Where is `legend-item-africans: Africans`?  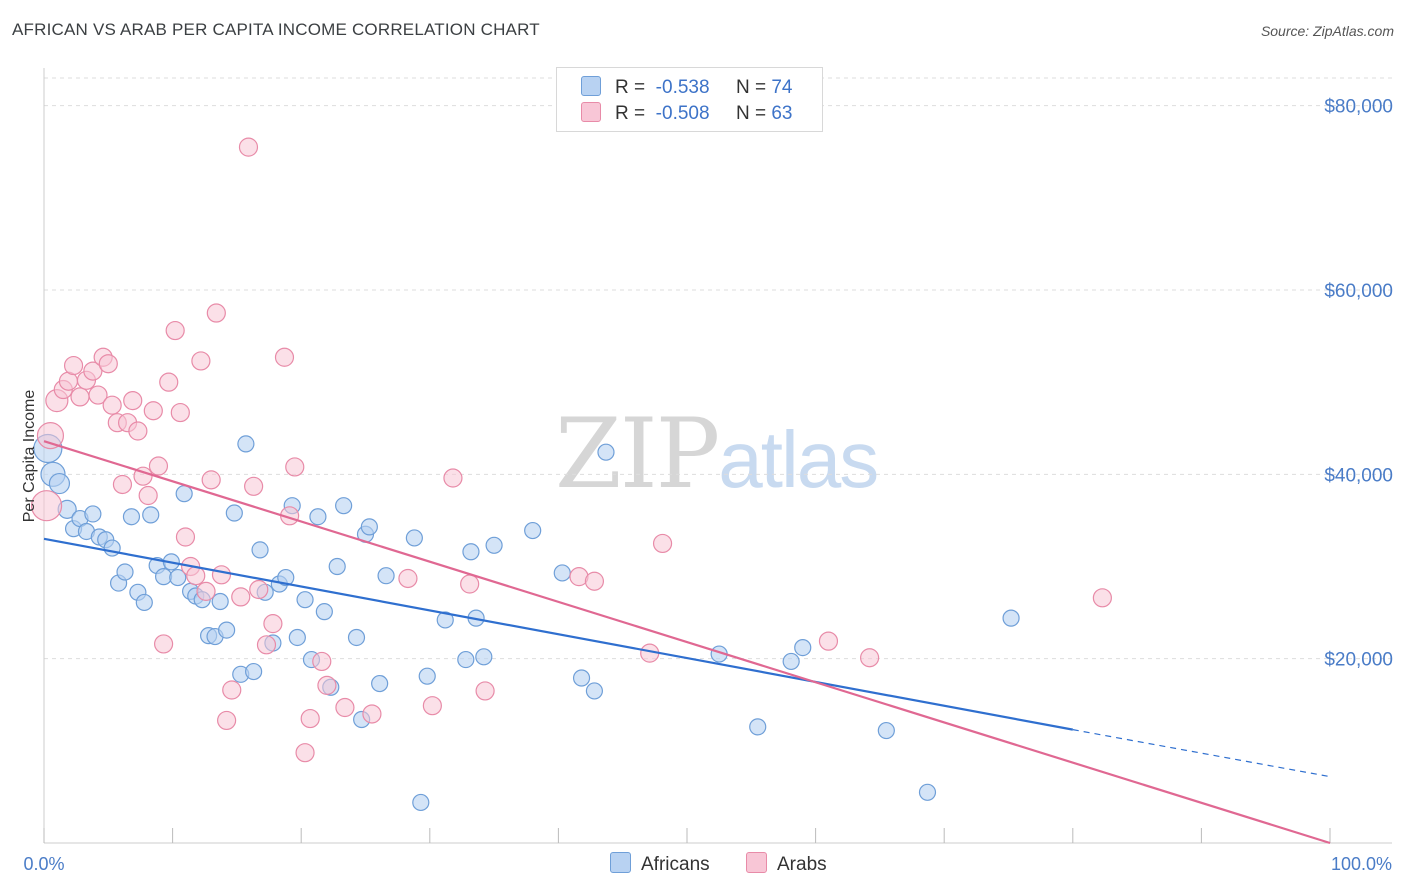 legend-item-africans: Africans is located at coordinates (660, 864).